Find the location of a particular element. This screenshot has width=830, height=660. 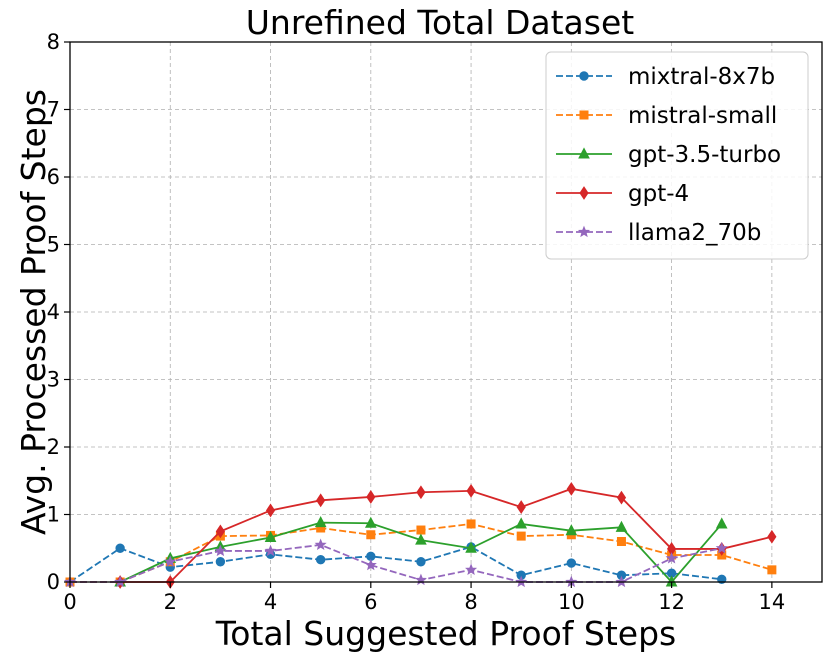

legend-entry: mixtral-8x7b is located at coordinates (665, 77).